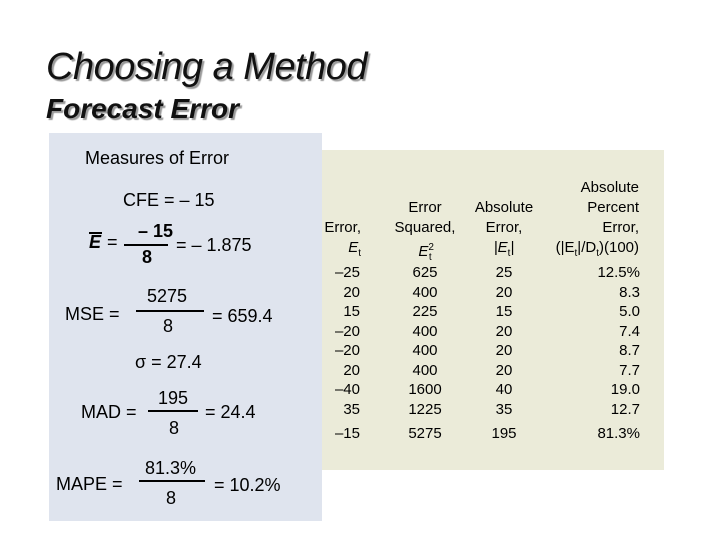 The width and height of the screenshot is (720, 540). Describe the element at coordinates (425, 433) in the screenshot. I see `total-squared: 5275` at that location.